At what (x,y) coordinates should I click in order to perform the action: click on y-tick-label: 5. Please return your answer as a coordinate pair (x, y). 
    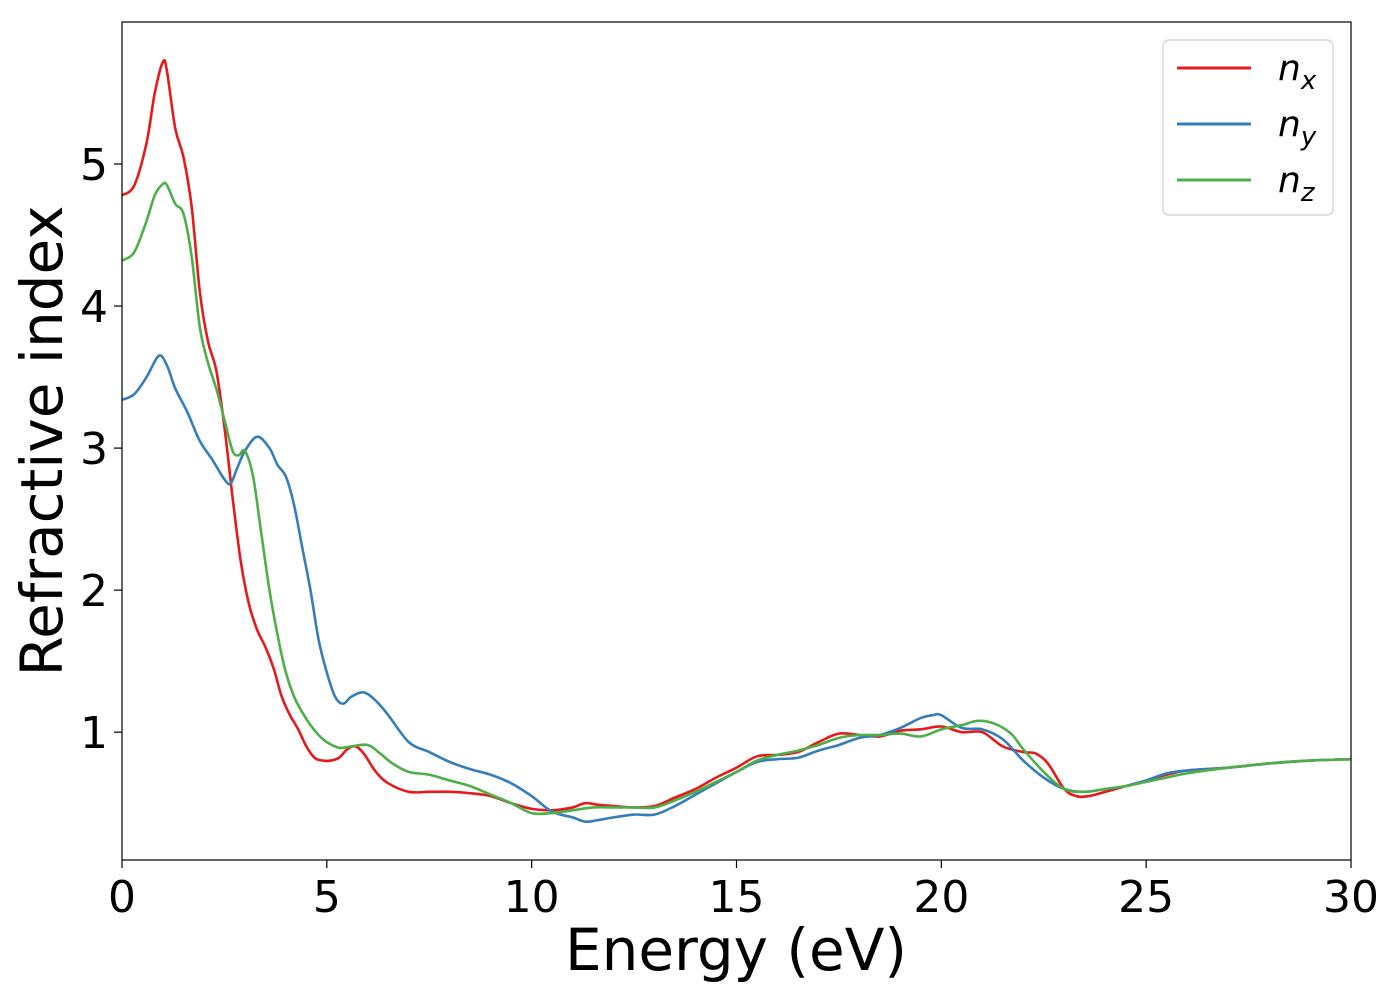
    Looking at the image, I should click on (94, 165).